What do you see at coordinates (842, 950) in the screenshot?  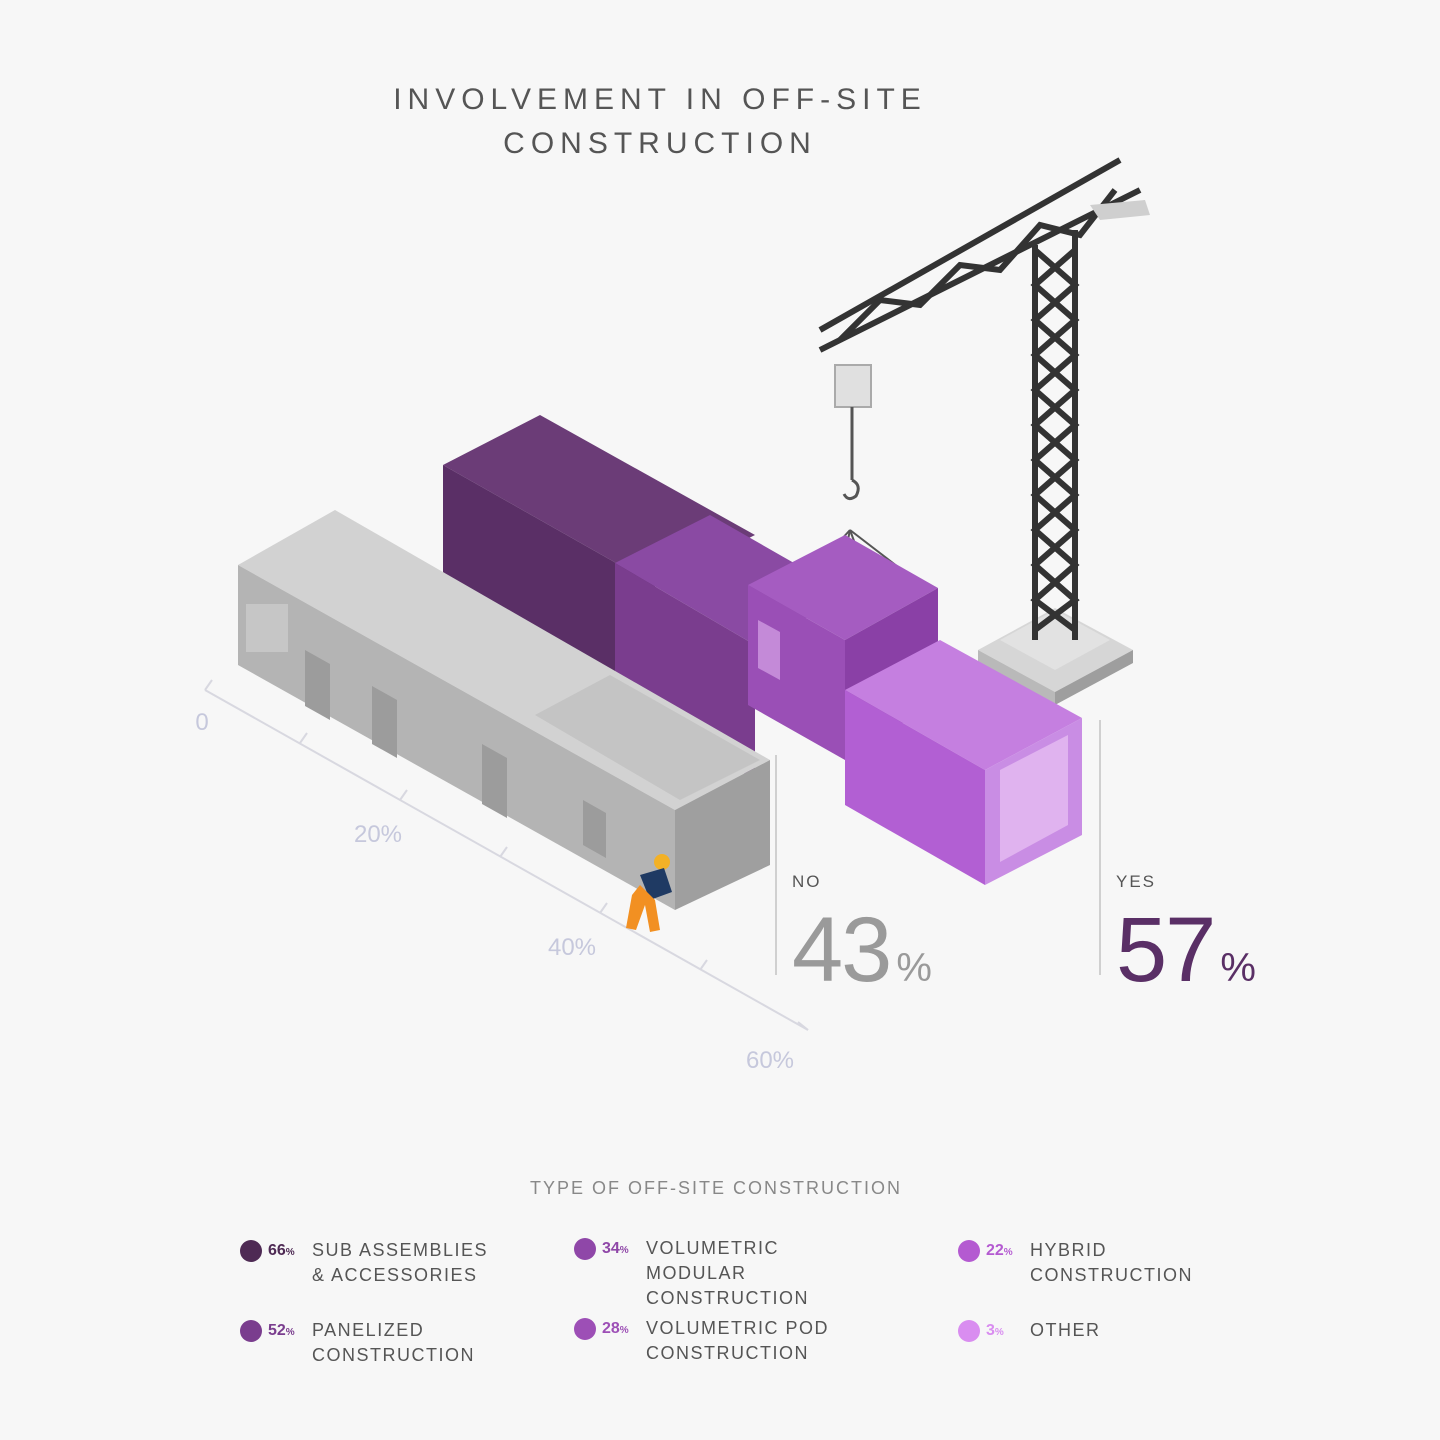 I see `no-value: 43` at bounding box center [842, 950].